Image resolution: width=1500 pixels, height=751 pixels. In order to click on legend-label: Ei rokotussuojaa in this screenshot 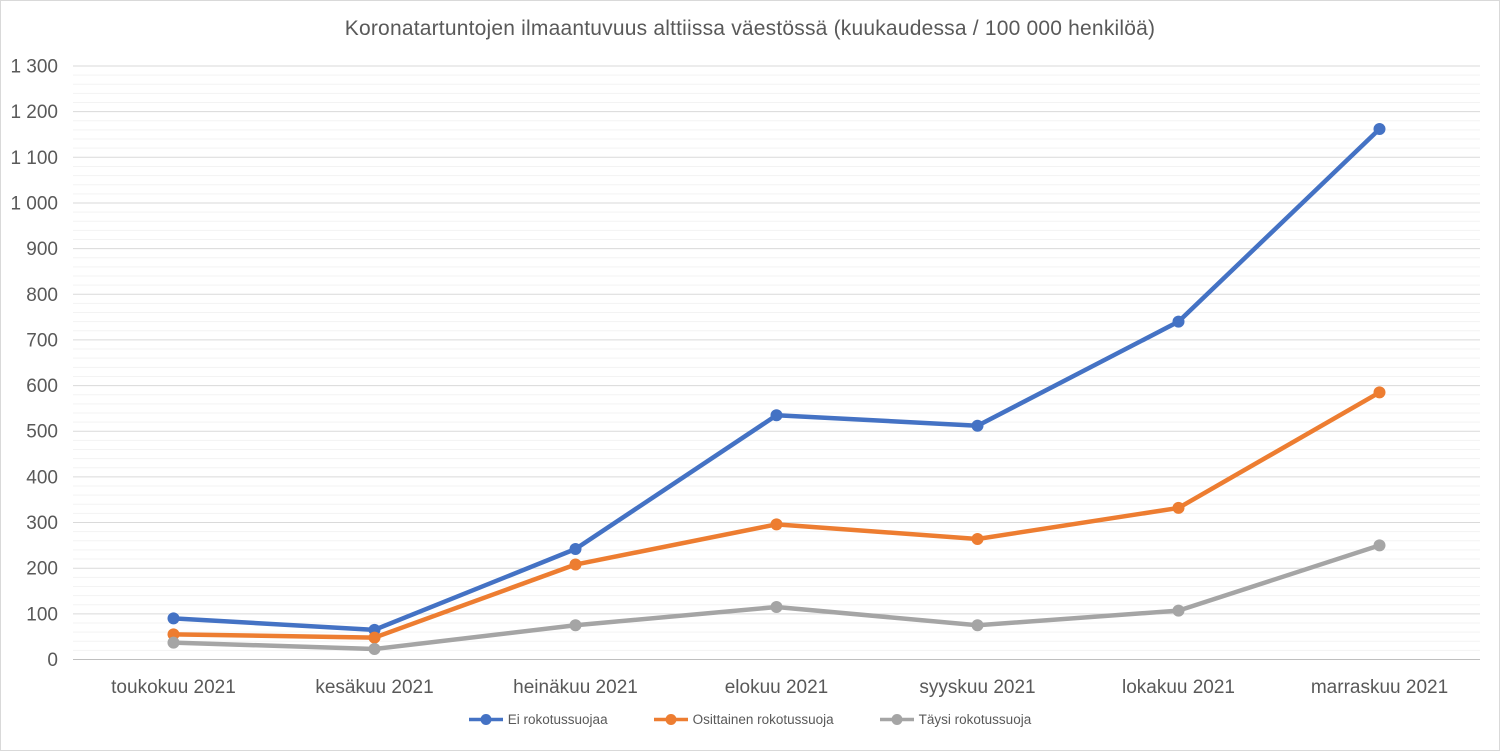, I will do `click(557, 719)`.